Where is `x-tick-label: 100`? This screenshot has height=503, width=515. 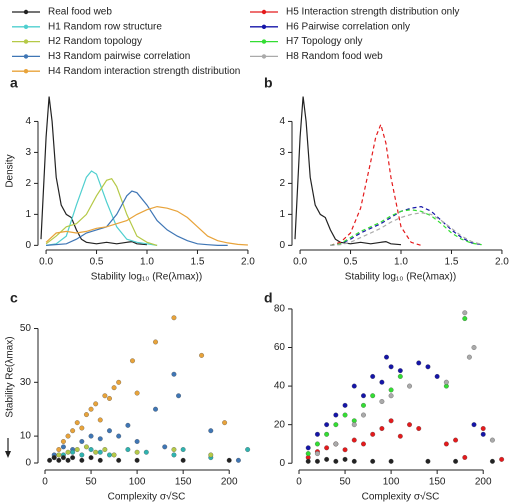 x-tick-label: 100 is located at coordinates (391, 482).